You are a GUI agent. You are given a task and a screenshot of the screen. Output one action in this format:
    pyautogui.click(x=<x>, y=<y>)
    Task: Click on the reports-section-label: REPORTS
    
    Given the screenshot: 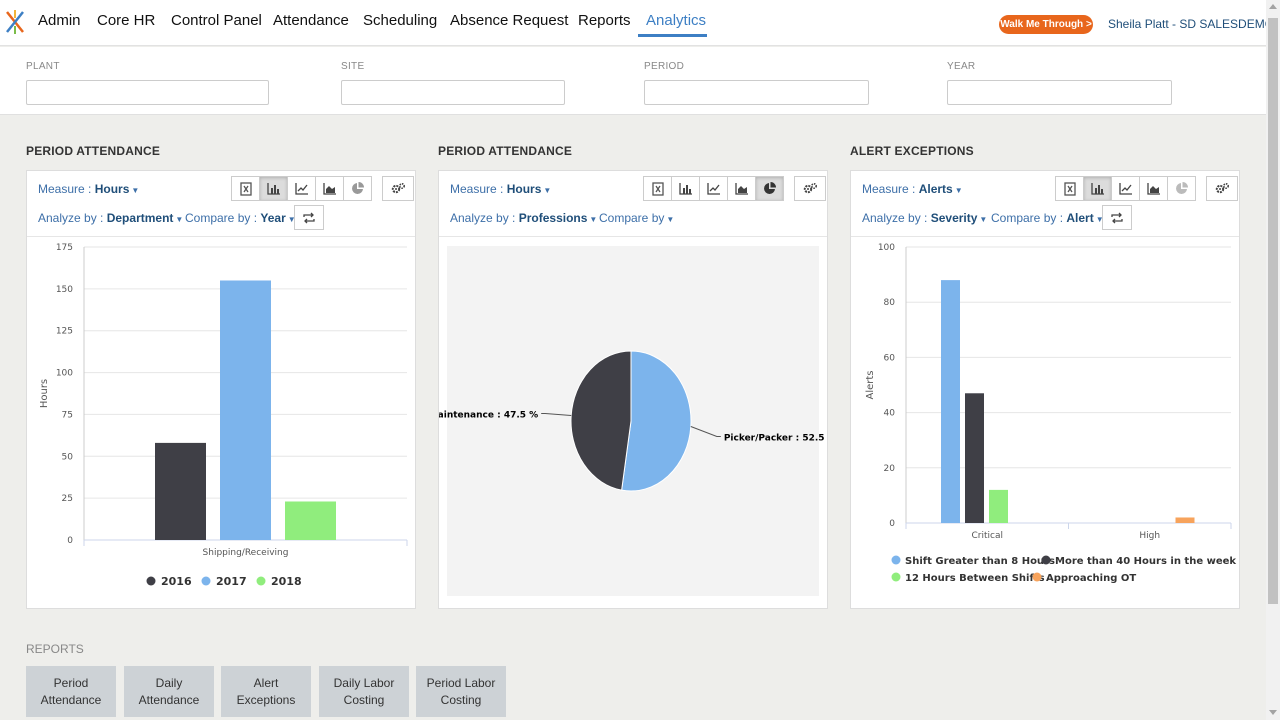 What is the action you would take?
    pyautogui.click(x=55, y=649)
    